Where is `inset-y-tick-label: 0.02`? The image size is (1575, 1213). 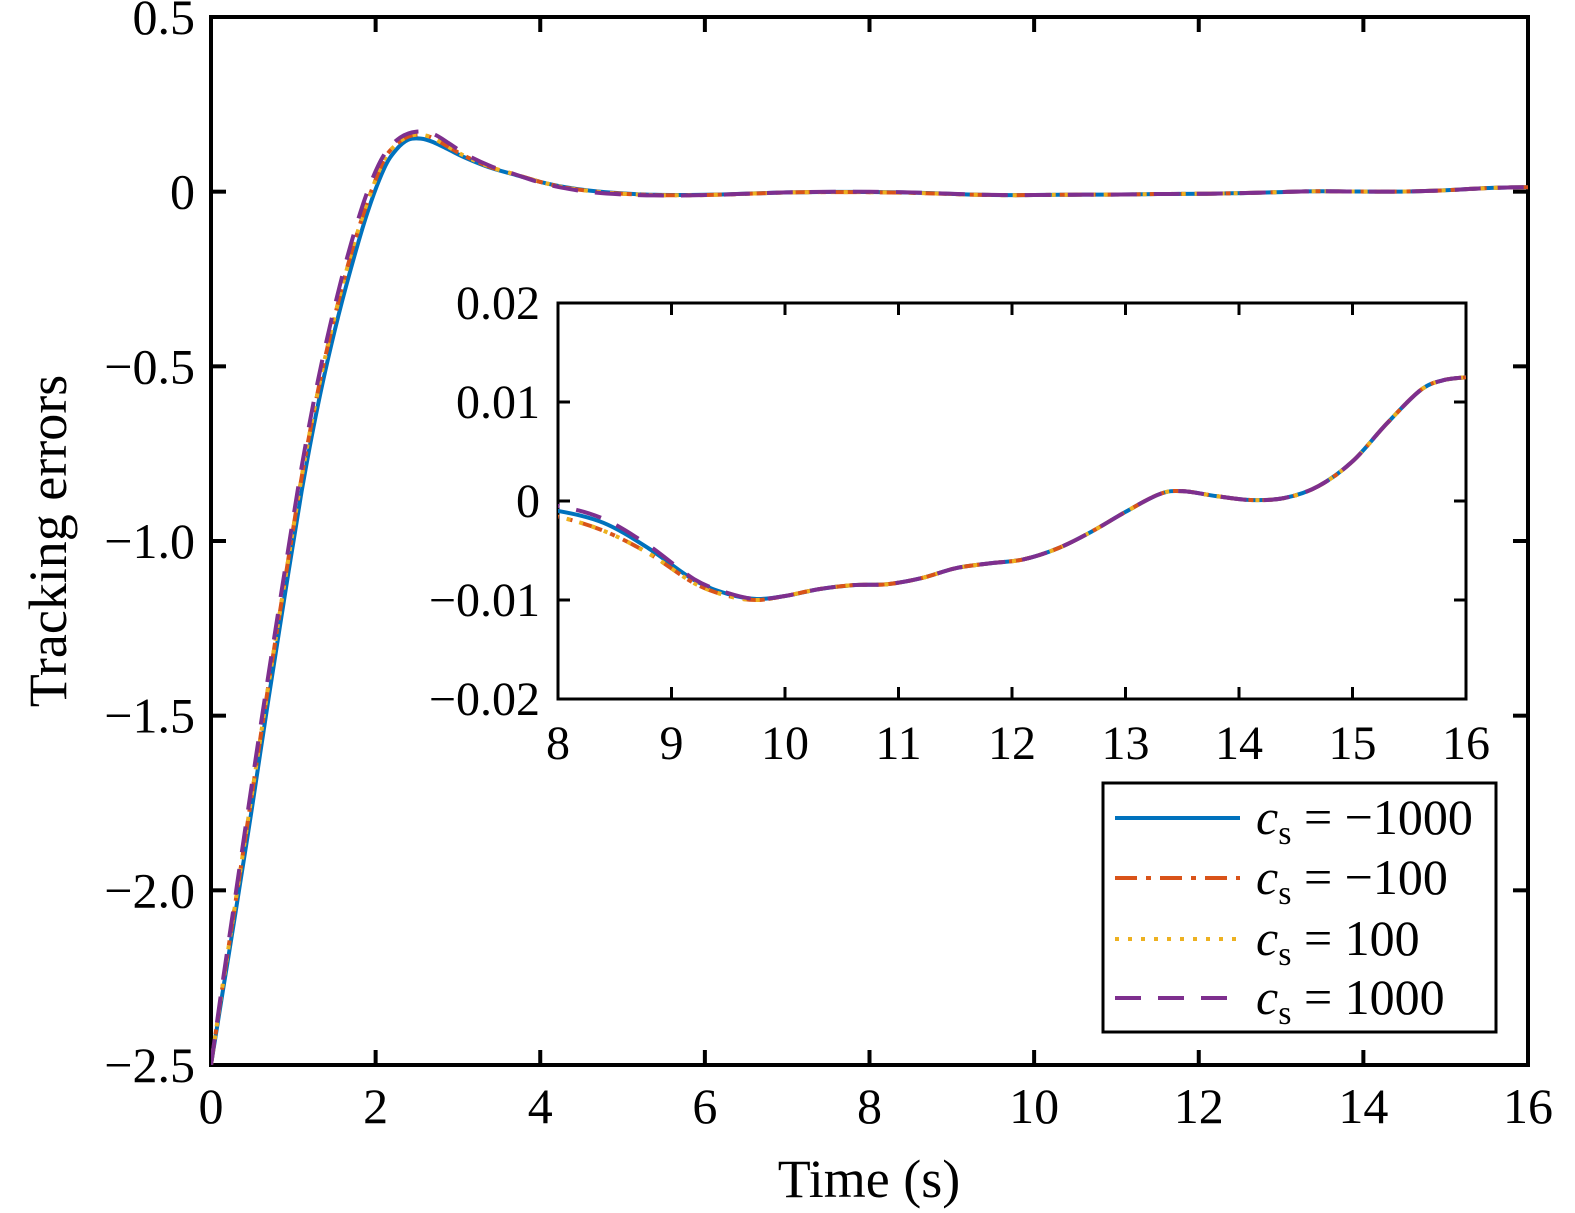 inset-y-tick-label: 0.02 is located at coordinates (498, 303).